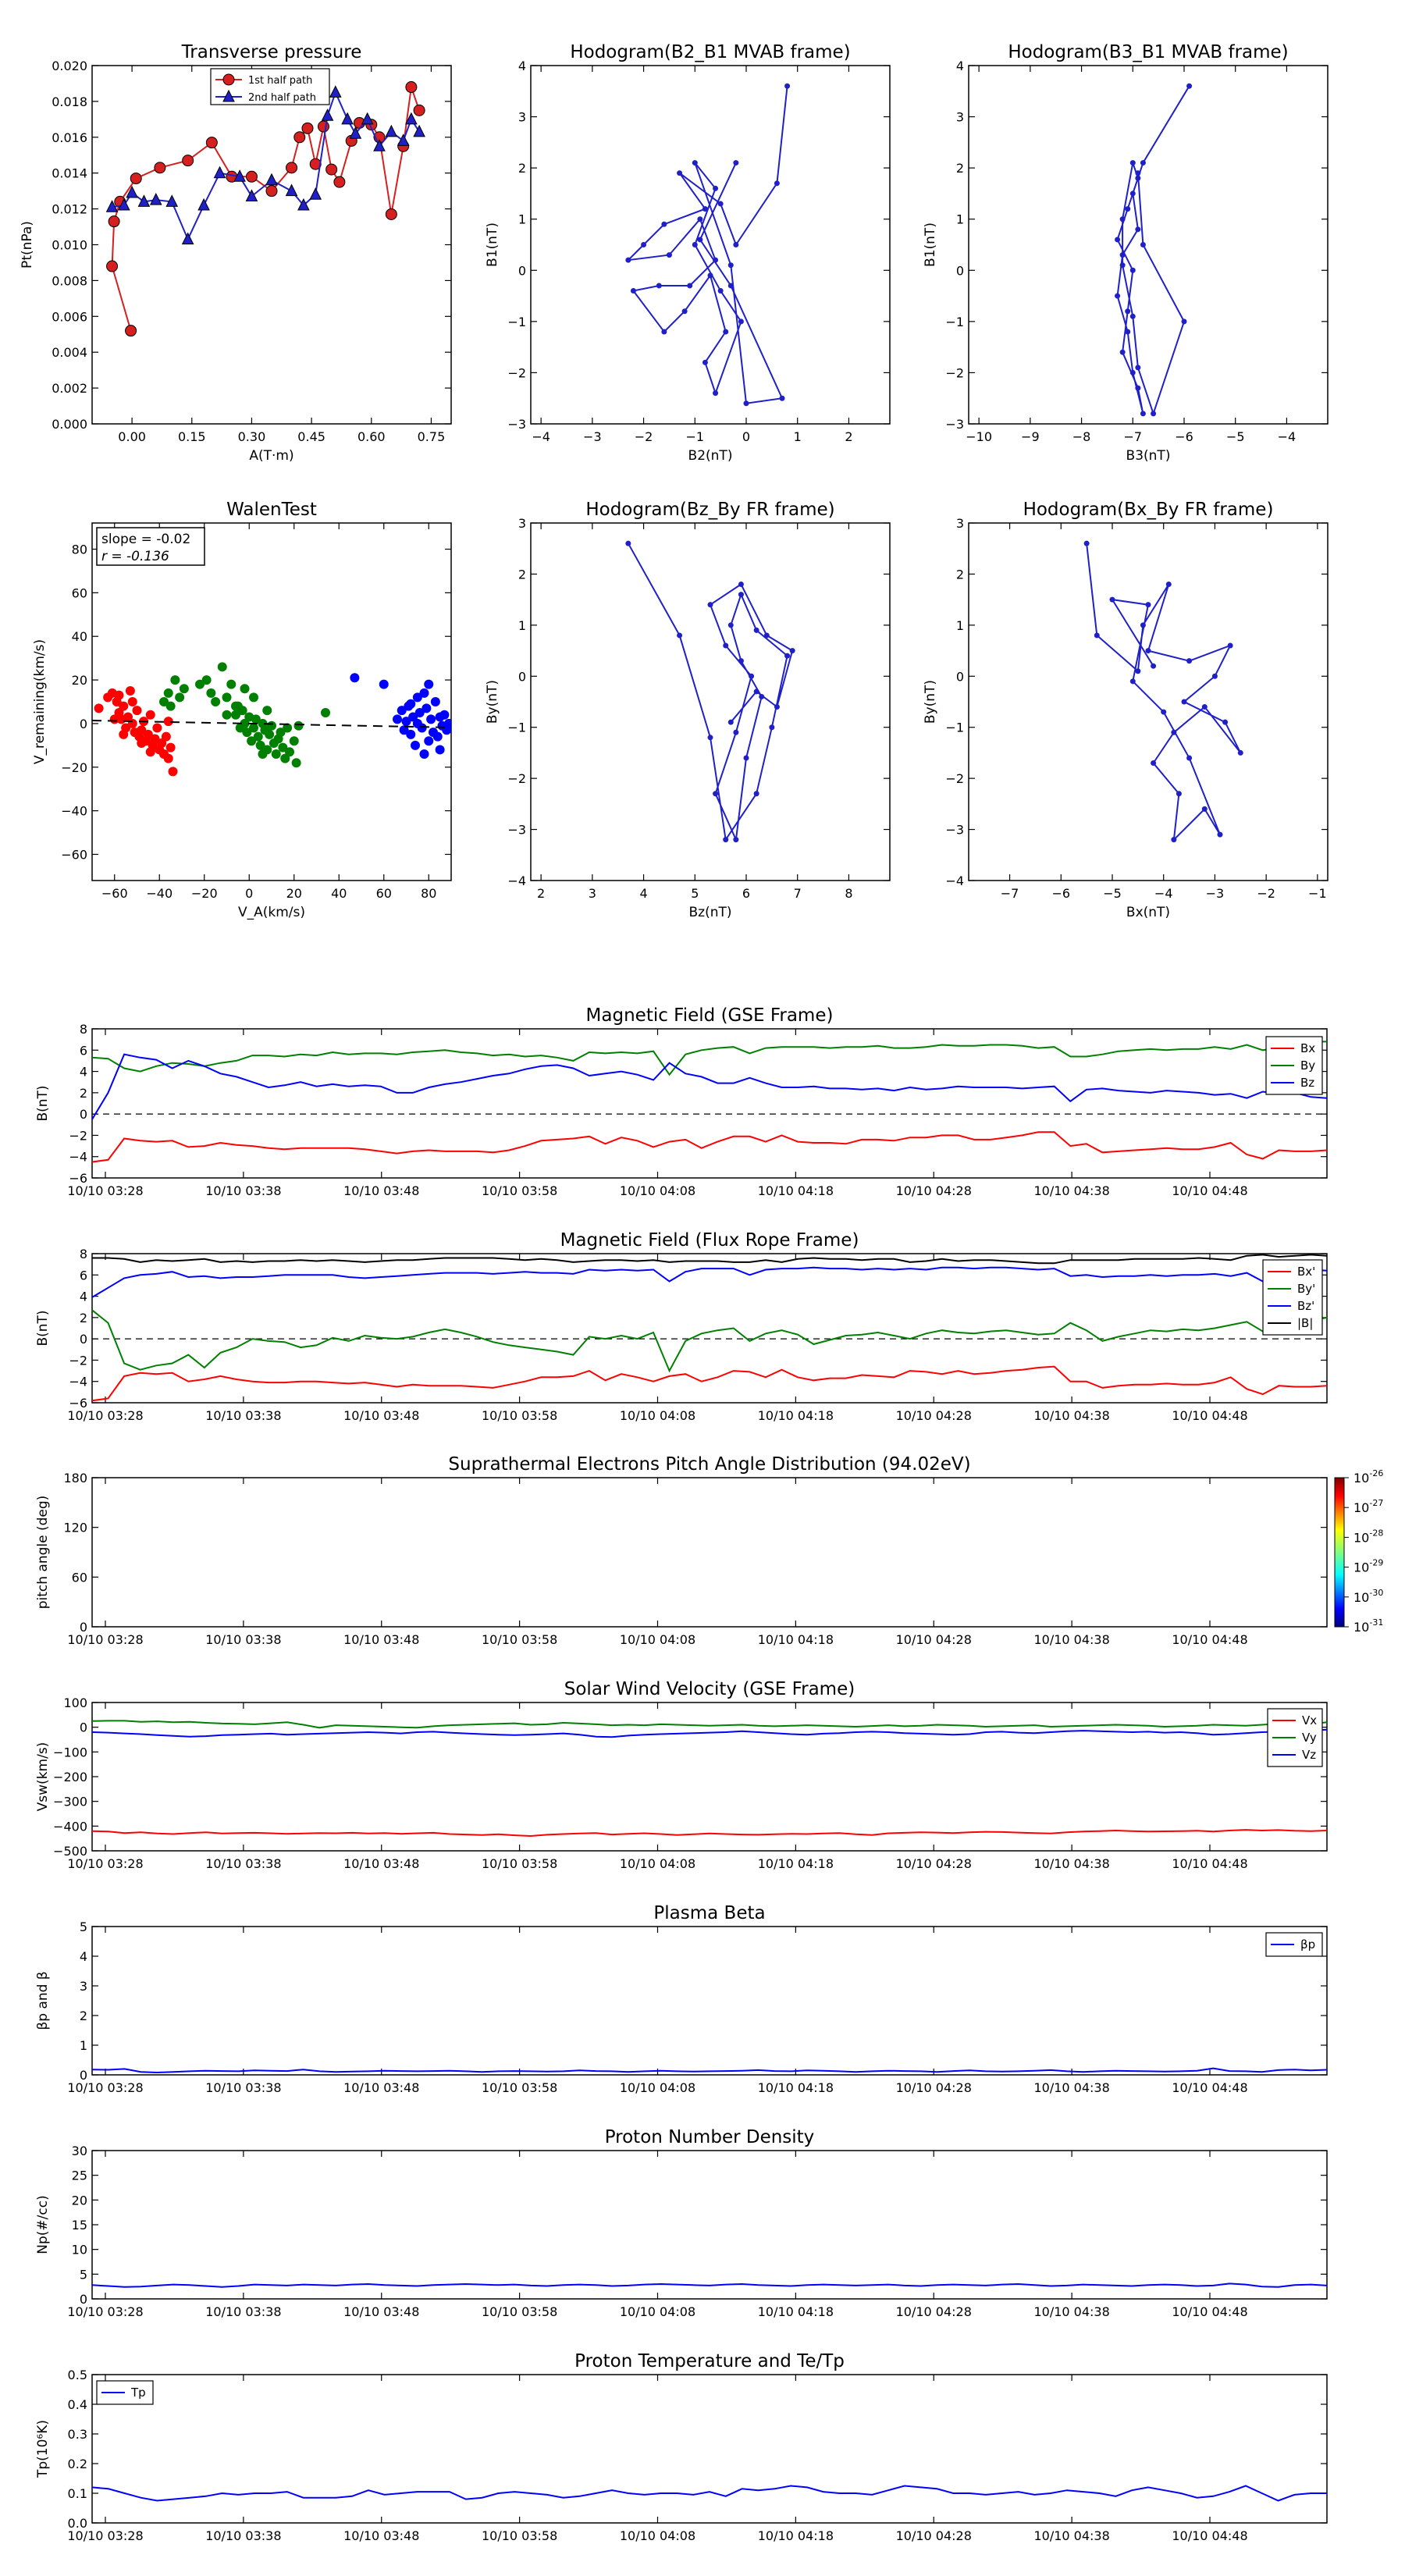 The image size is (1405, 2576). What do you see at coordinates (1368, 1596) in the screenshot?
I see `colorbar-tick-label: 10-30` at bounding box center [1368, 1596].